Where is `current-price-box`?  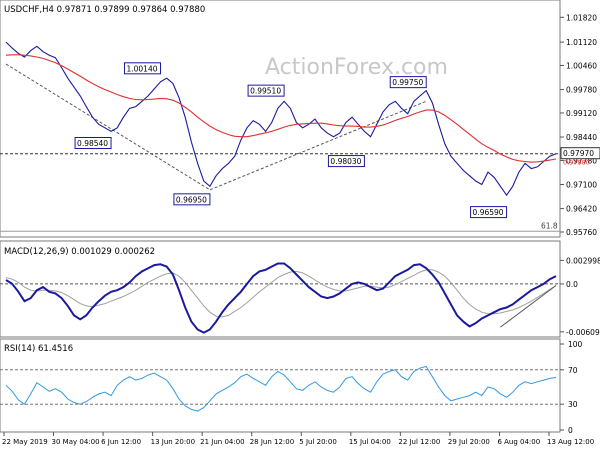
current-price-box is located at coordinates (580, 153).